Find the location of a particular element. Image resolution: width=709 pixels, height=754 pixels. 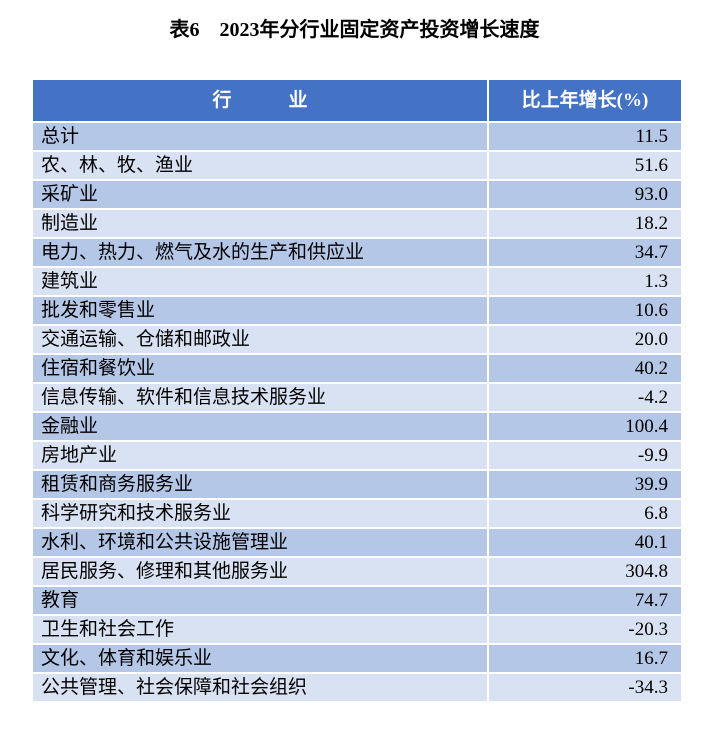

value-cell: 51.6 is located at coordinates (651, 165).